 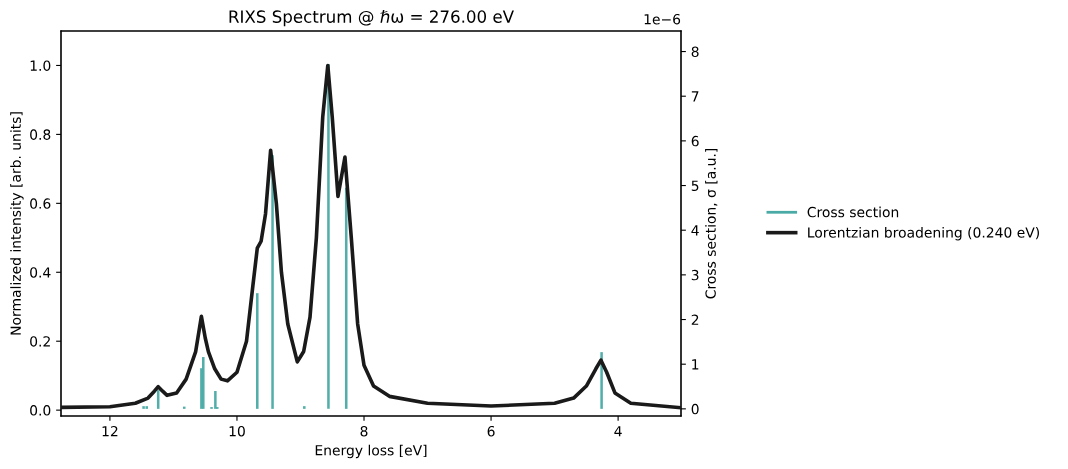 What do you see at coordinates (110, 431) in the screenshot?
I see `x-tick-label: 12` at bounding box center [110, 431].